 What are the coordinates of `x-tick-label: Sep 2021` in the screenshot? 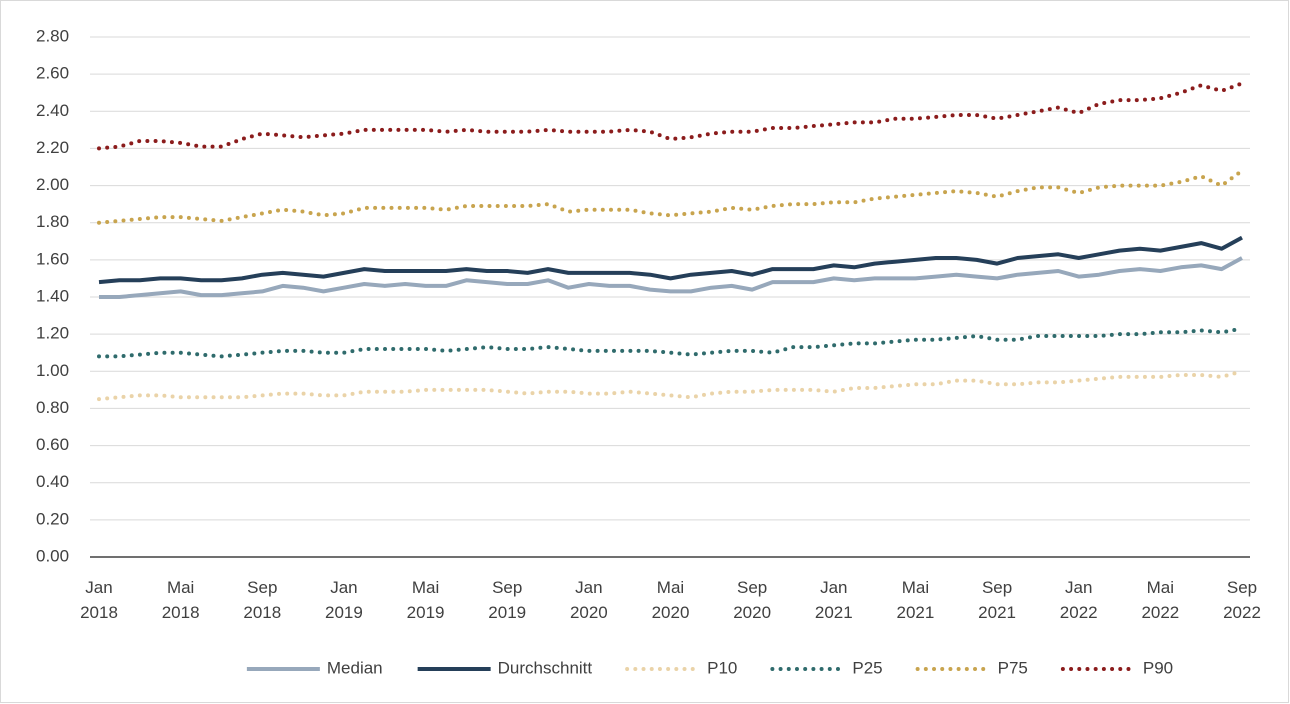 It's located at (997, 600).